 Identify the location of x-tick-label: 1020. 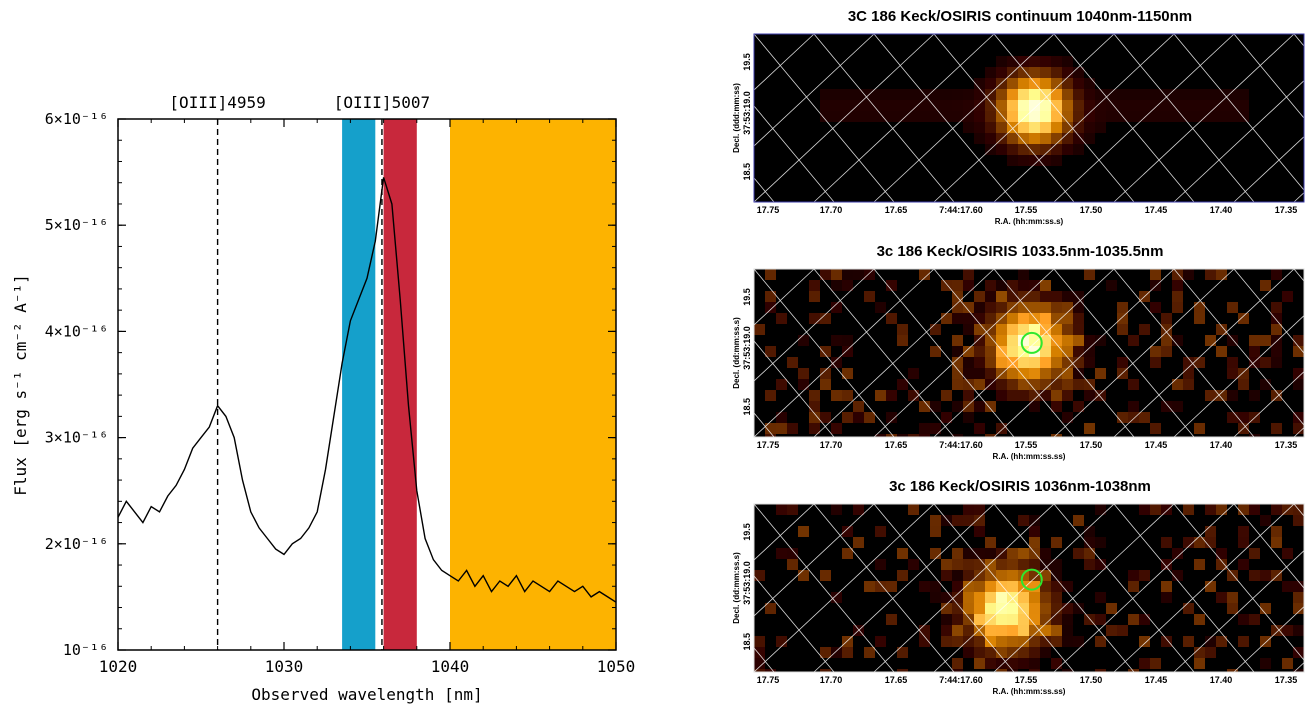
(118, 666).